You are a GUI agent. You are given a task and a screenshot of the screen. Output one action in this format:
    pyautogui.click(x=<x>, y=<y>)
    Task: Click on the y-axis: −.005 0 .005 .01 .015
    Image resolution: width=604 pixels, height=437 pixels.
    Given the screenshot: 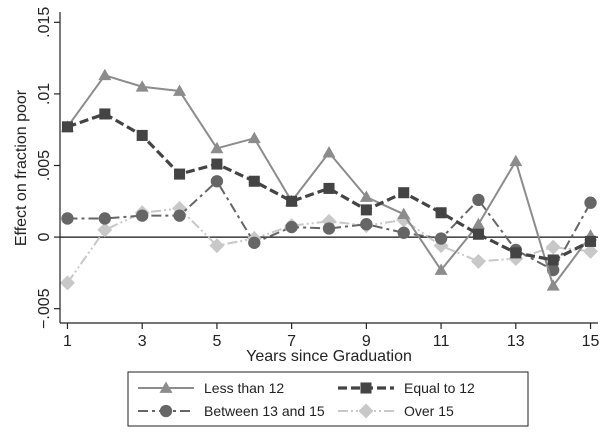 What is the action you would take?
    pyautogui.click(x=48, y=168)
    